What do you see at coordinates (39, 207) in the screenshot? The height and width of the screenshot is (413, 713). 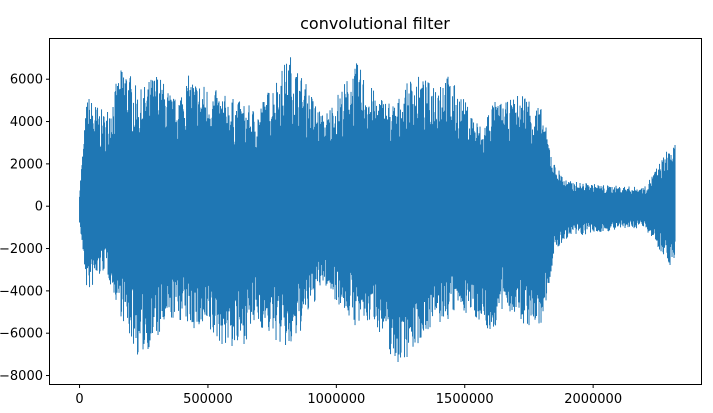 I see `y-tick-label: 0` at bounding box center [39, 207].